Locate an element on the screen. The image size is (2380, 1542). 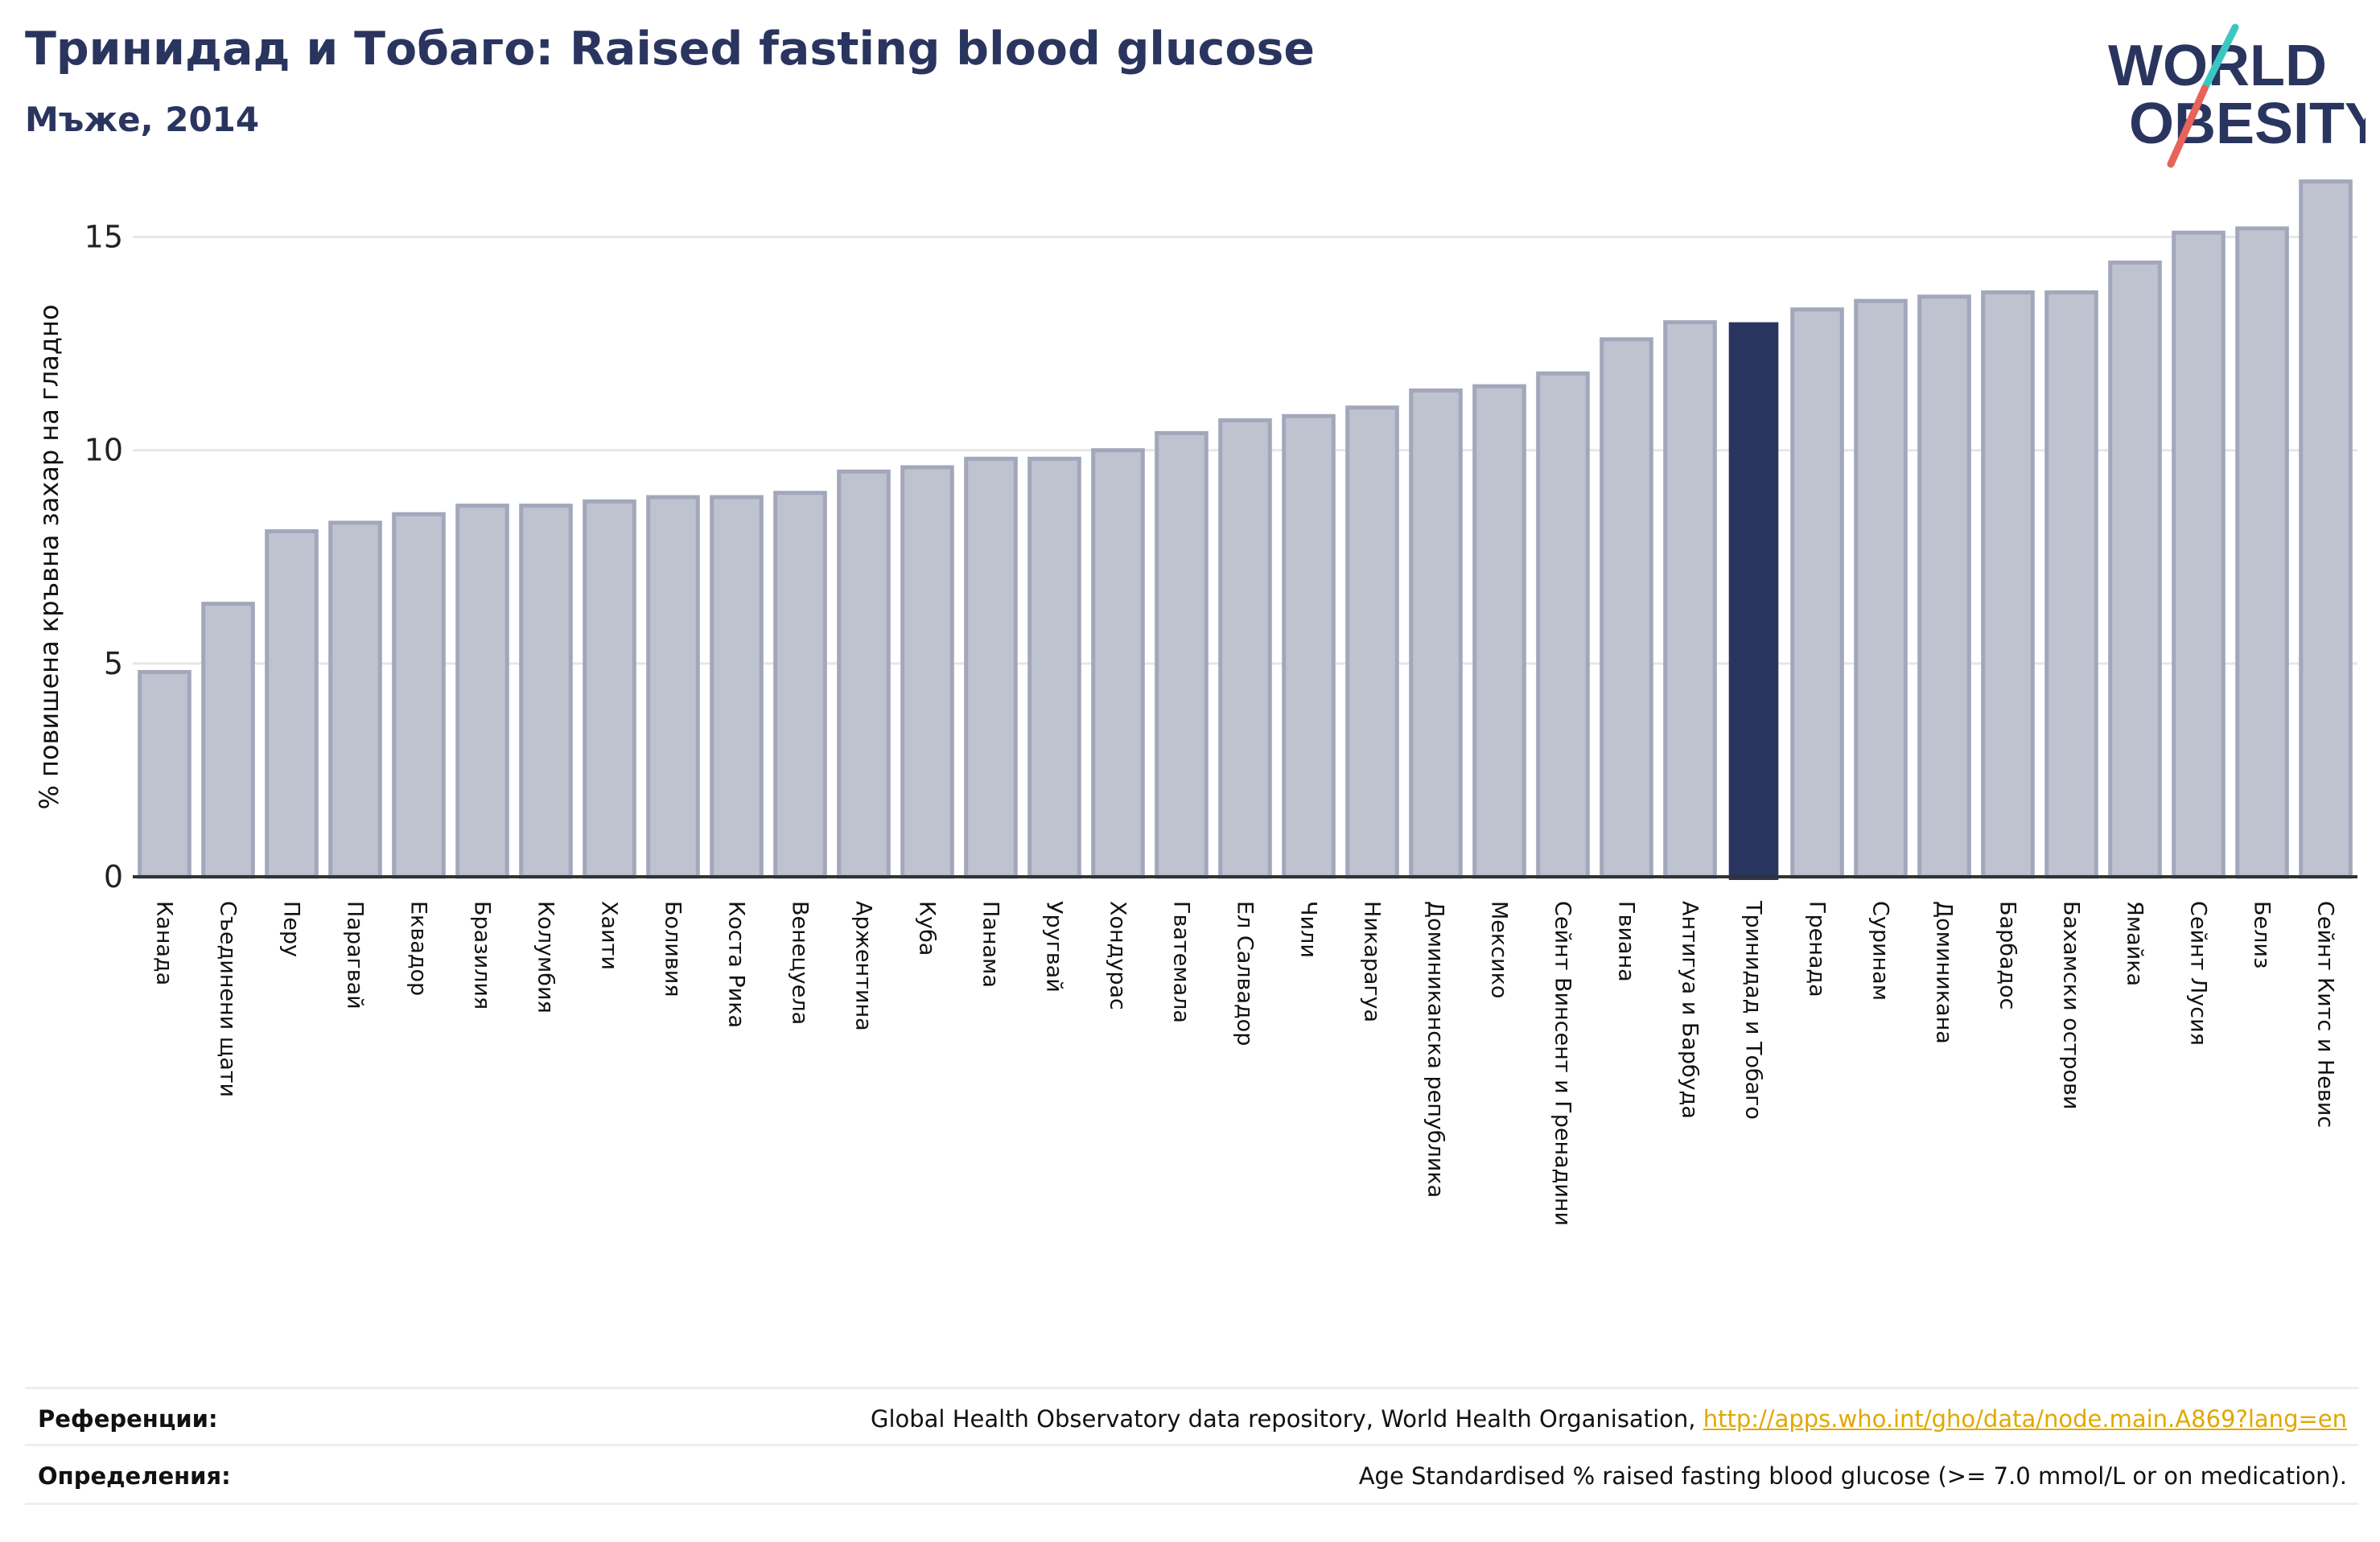
x-tick-label: Съединени щати is located at coordinates (228, 999).